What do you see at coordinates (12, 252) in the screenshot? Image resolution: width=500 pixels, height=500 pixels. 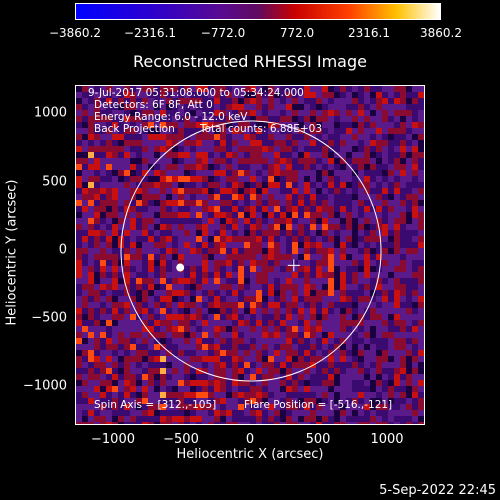 I see `y-axis-label: Heliocentric Y (arcsec)` at bounding box center [12, 252].